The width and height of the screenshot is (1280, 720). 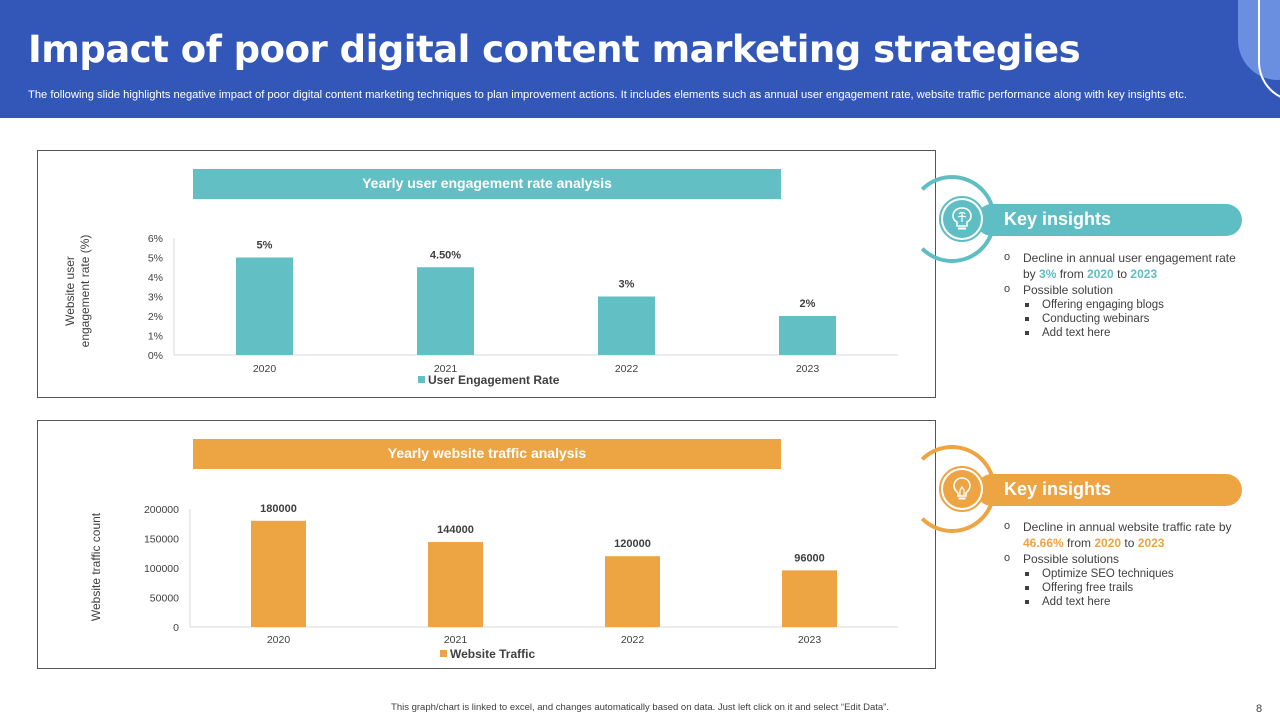 I want to click on solution-item: Offering engaging blogs, so click(x=1124, y=305).